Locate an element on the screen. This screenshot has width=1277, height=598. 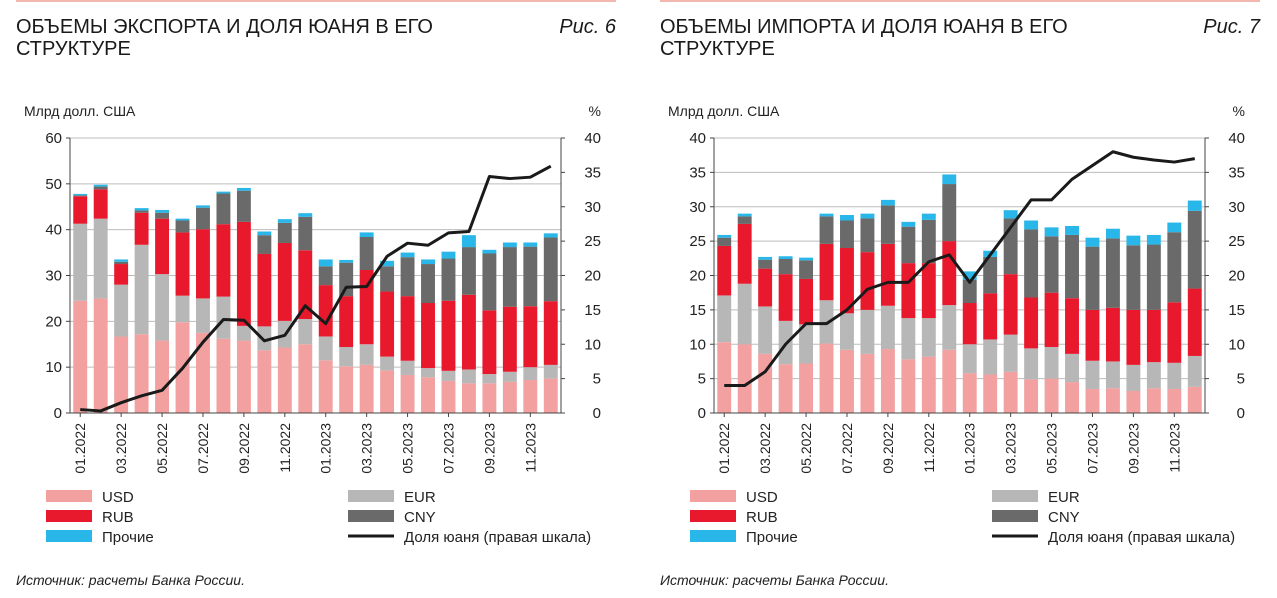
bar-other-07.2023 is located at coordinates (1092, 242).